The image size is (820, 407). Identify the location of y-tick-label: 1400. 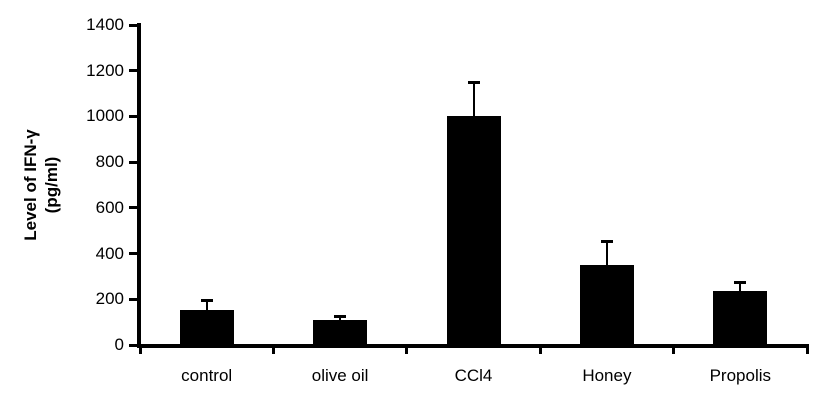
(105, 24).